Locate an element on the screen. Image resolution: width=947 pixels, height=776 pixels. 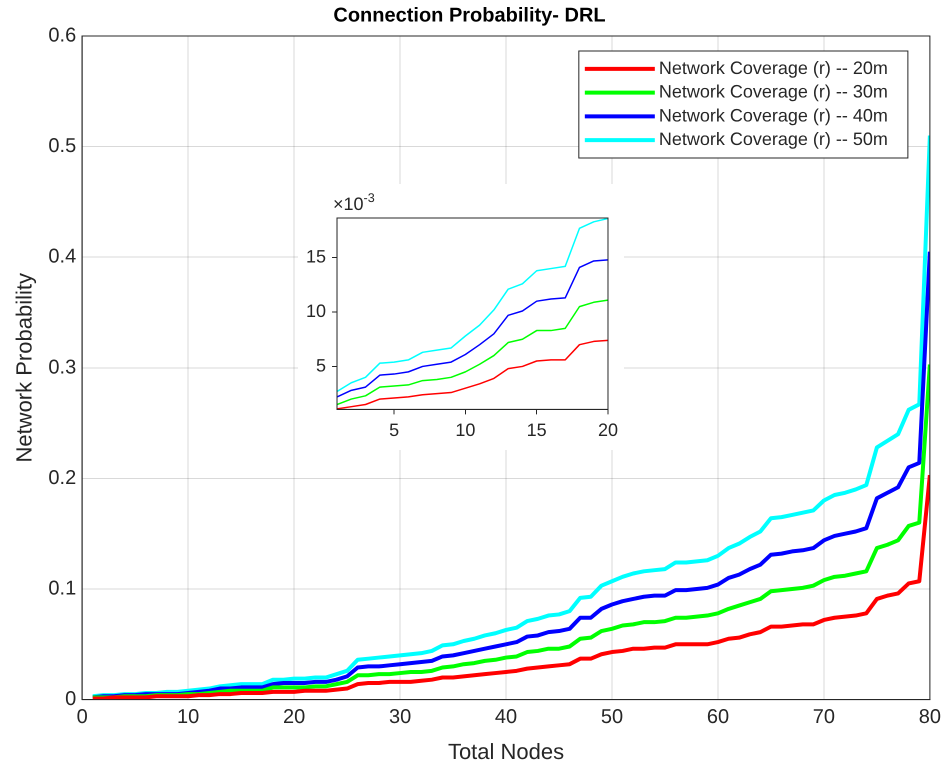
y-tick-label: 15 is located at coordinates (316, 256).